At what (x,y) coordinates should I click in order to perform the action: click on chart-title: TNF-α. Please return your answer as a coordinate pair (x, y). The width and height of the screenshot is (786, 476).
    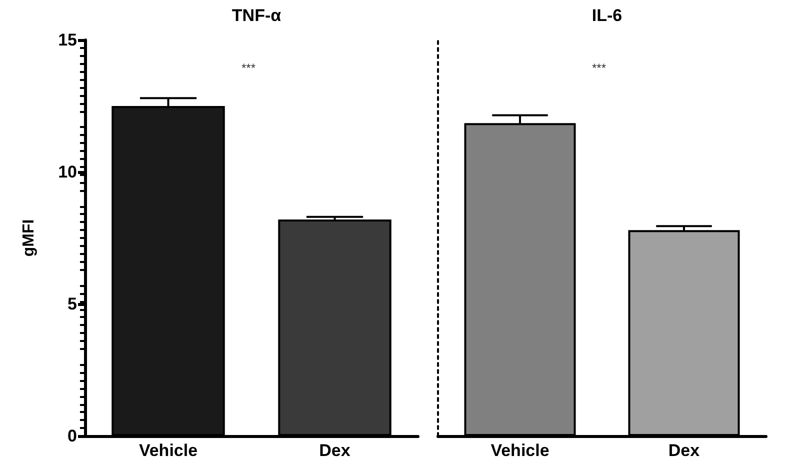
    Looking at the image, I should click on (257, 15).